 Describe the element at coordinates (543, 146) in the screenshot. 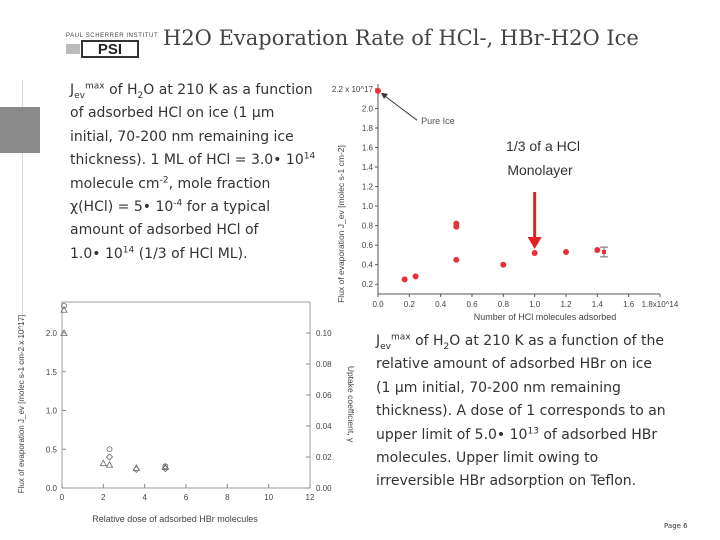

I see `annotation-hcl-label: 1/3 of a HCl` at that location.